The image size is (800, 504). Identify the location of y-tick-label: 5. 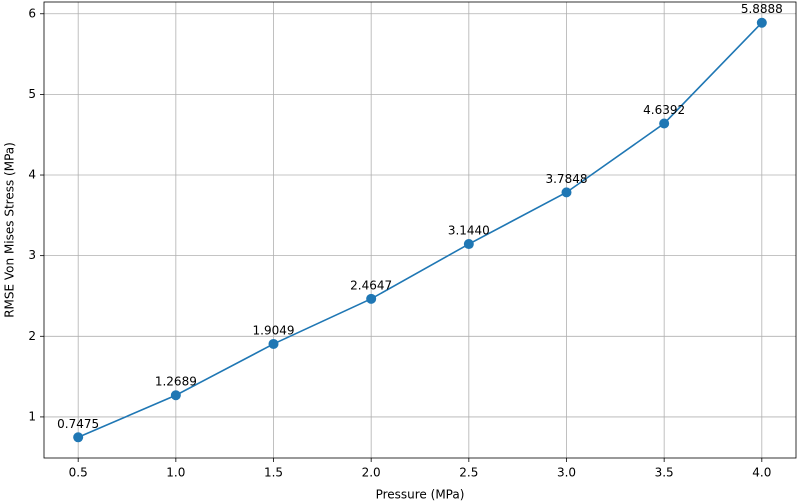
(32, 94).